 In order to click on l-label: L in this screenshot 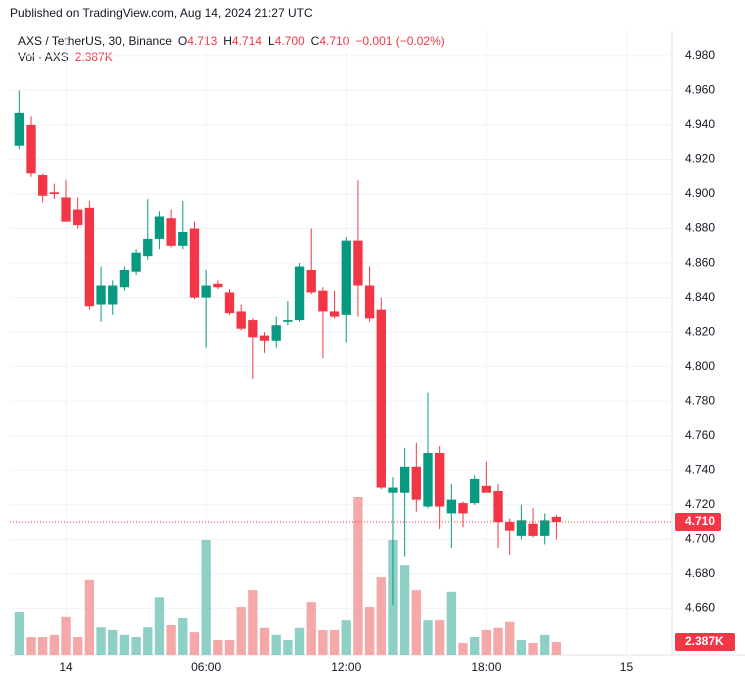, I will do `click(271, 41)`.